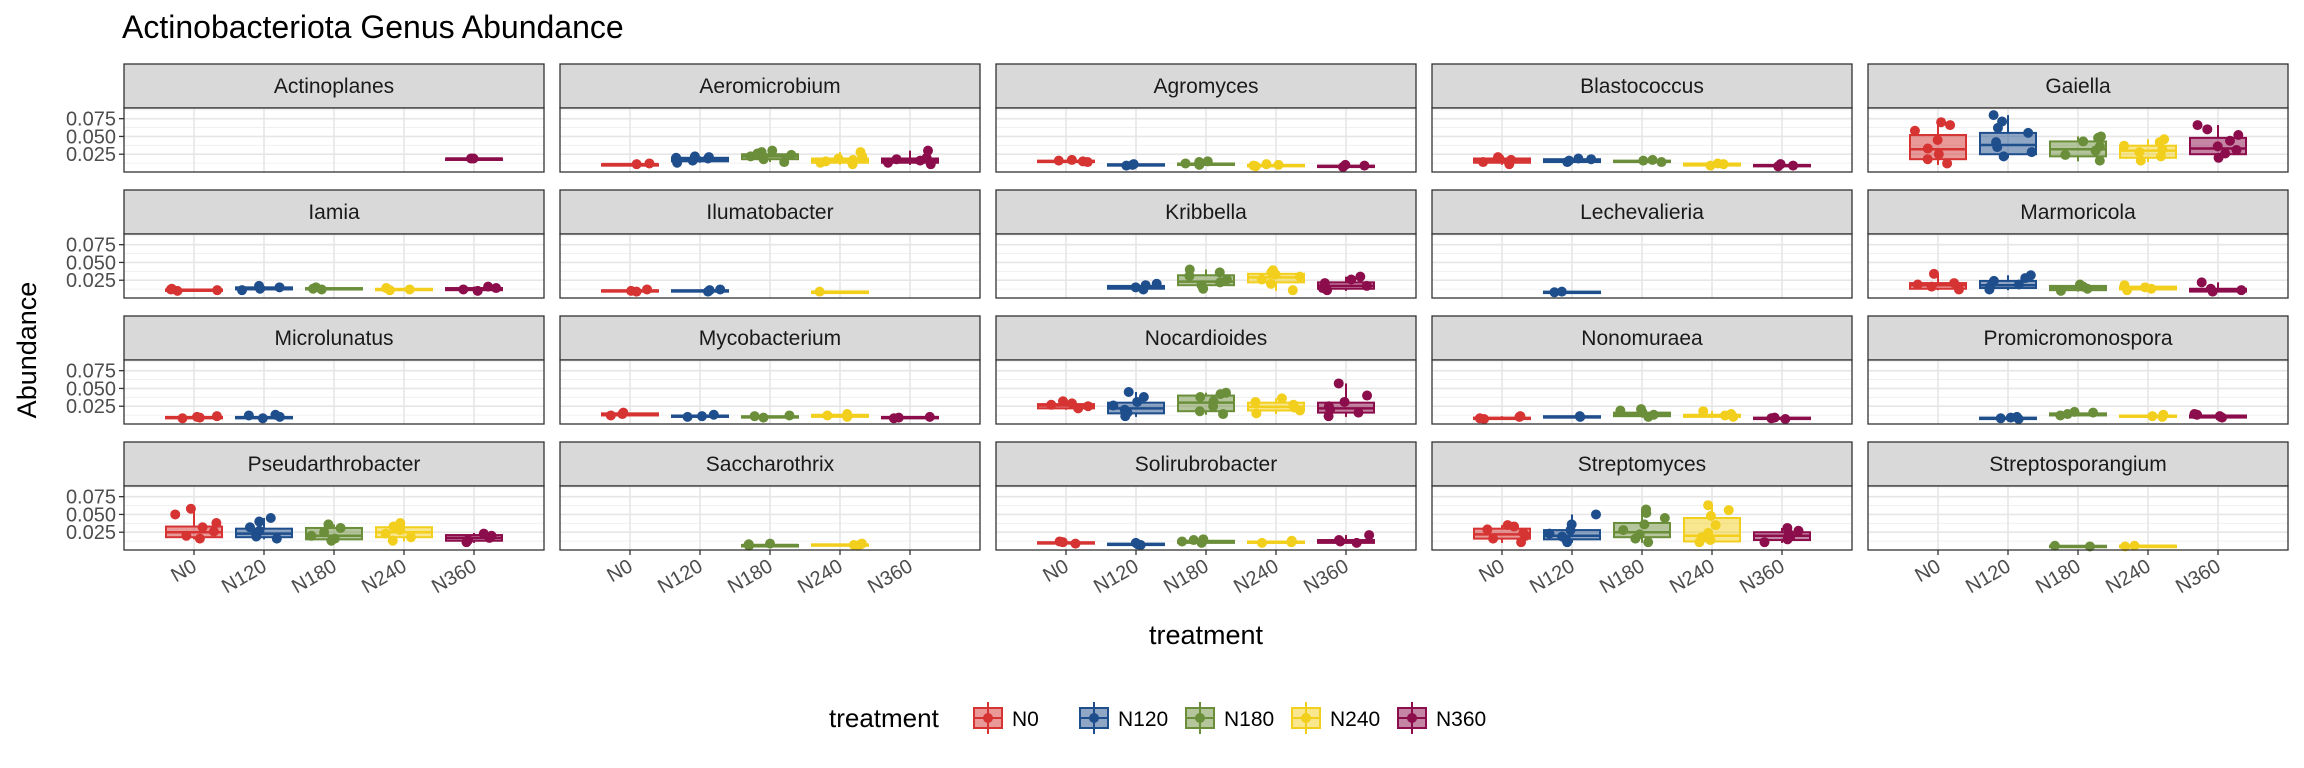  Describe the element at coordinates (91, 407) in the screenshot. I see `y-tick-label: 0.025` at that location.